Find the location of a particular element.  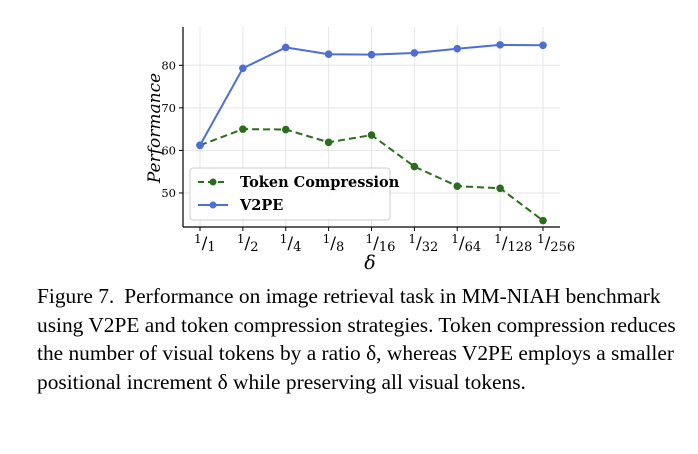

x-tick-label-4: 1/16 is located at coordinates (381, 243).